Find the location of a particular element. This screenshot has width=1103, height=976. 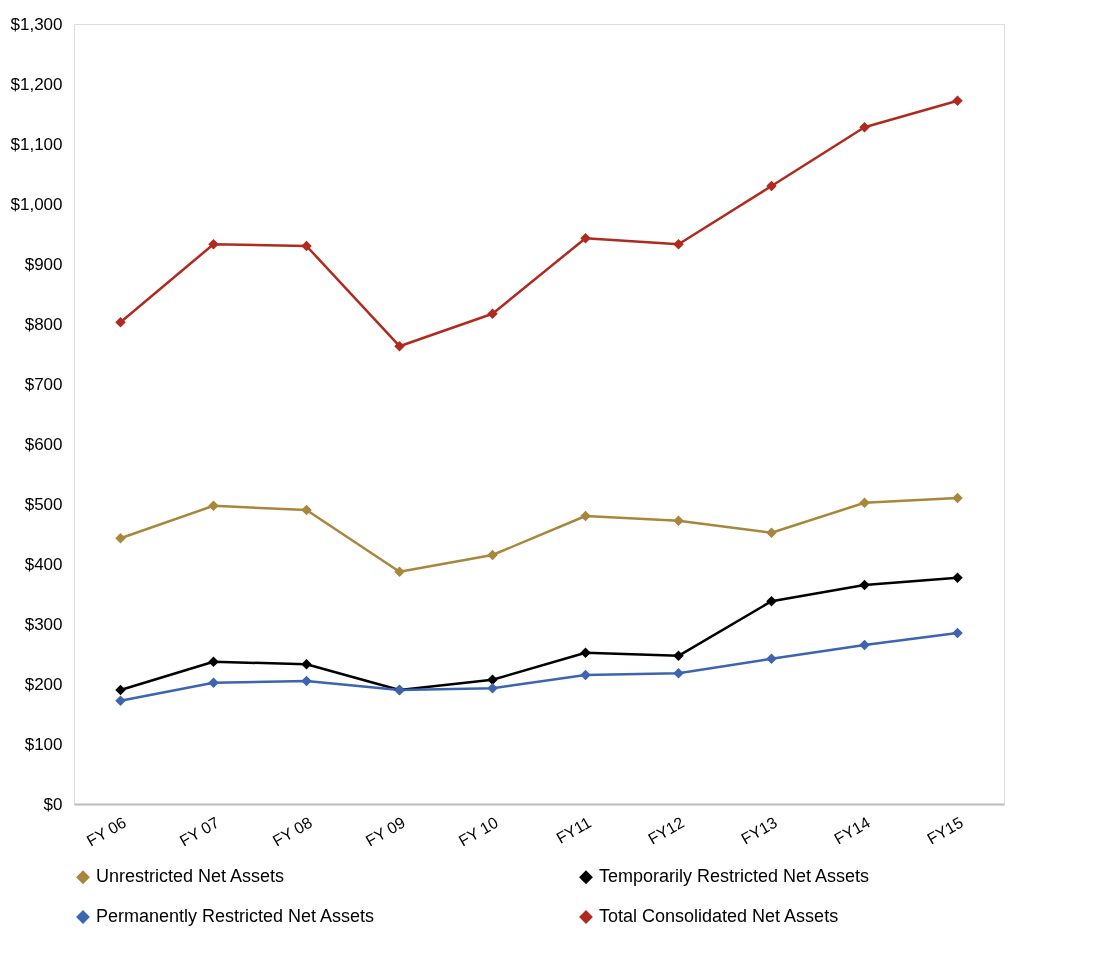

y-tick-label: $1,300 is located at coordinates (36, 24).